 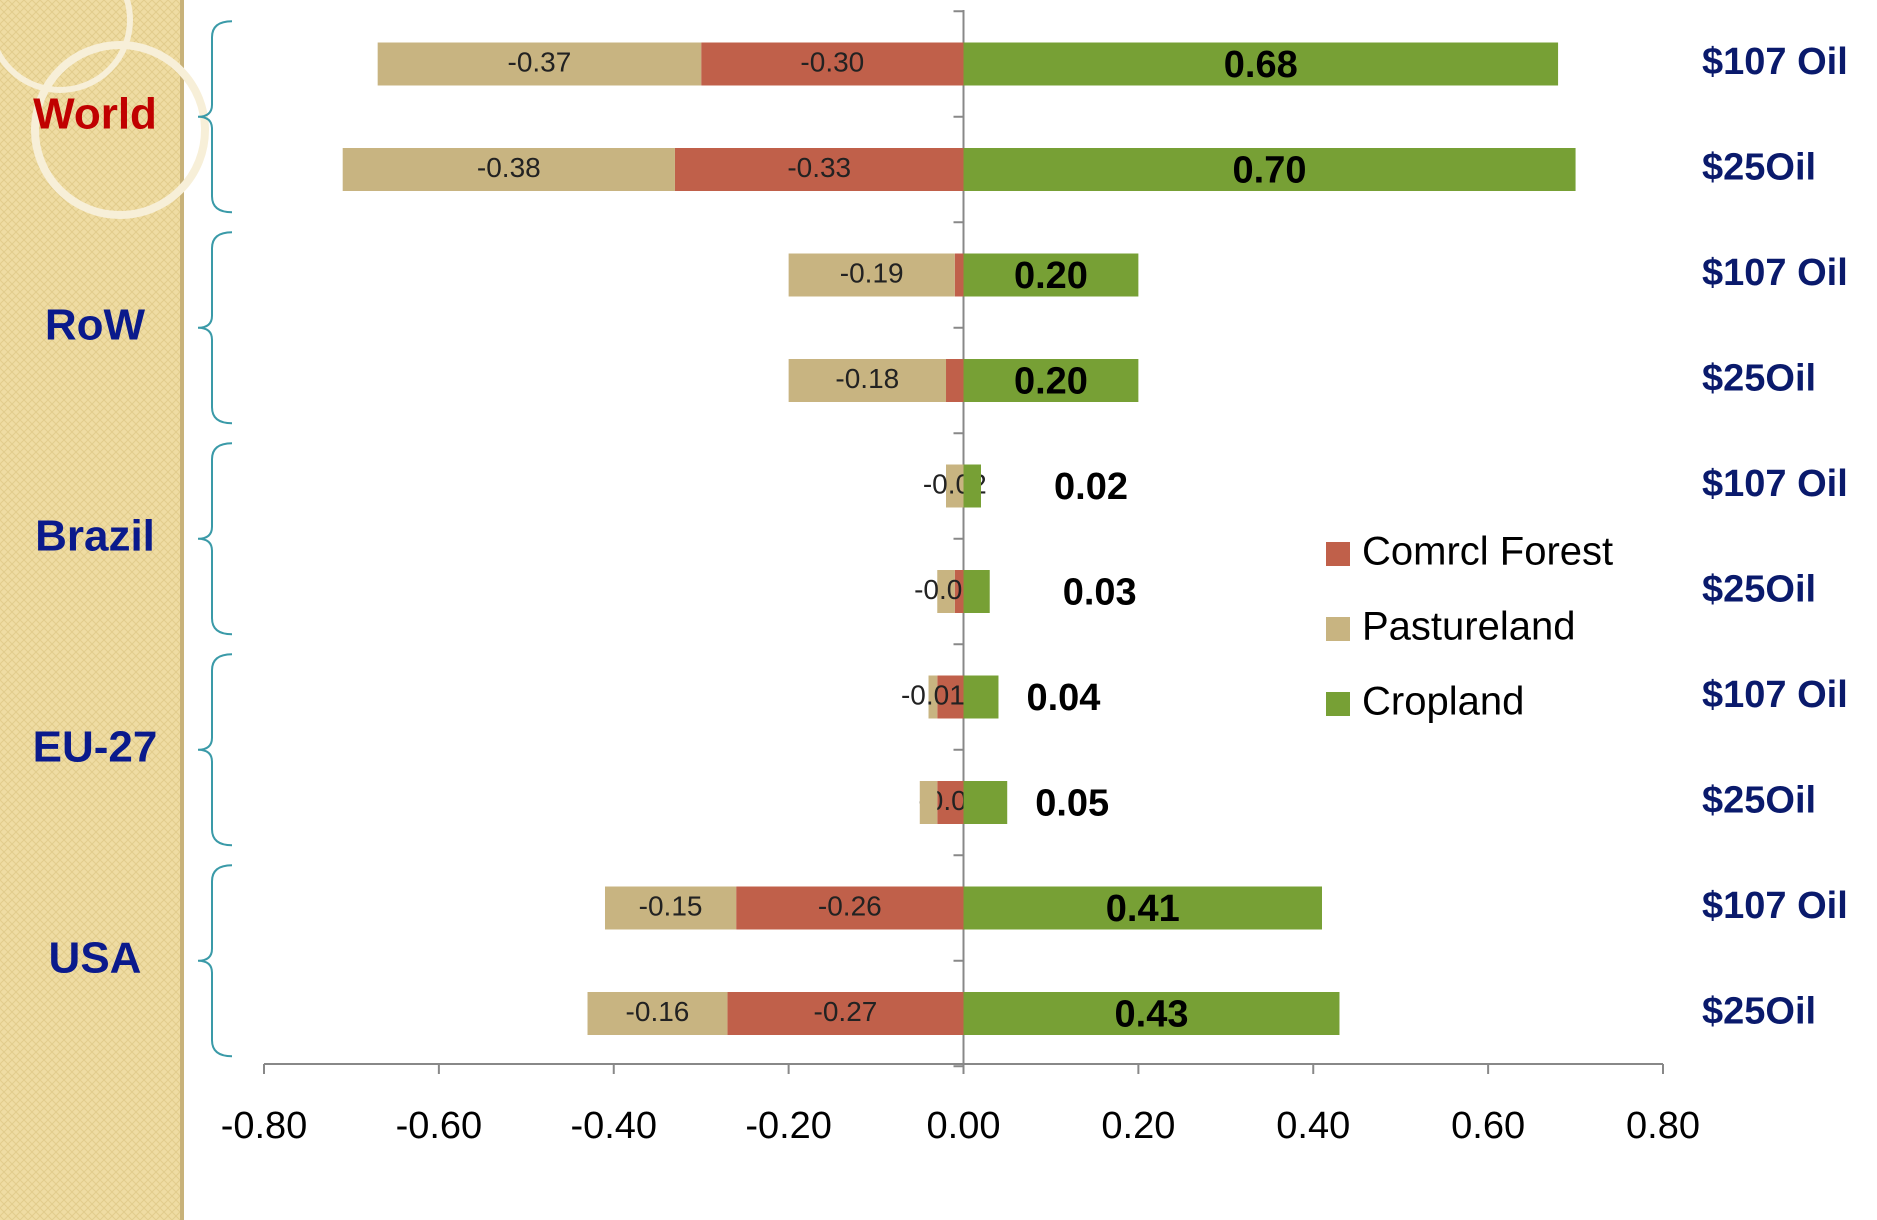 I want to click on value-label: -0.18, so click(x=867, y=378).